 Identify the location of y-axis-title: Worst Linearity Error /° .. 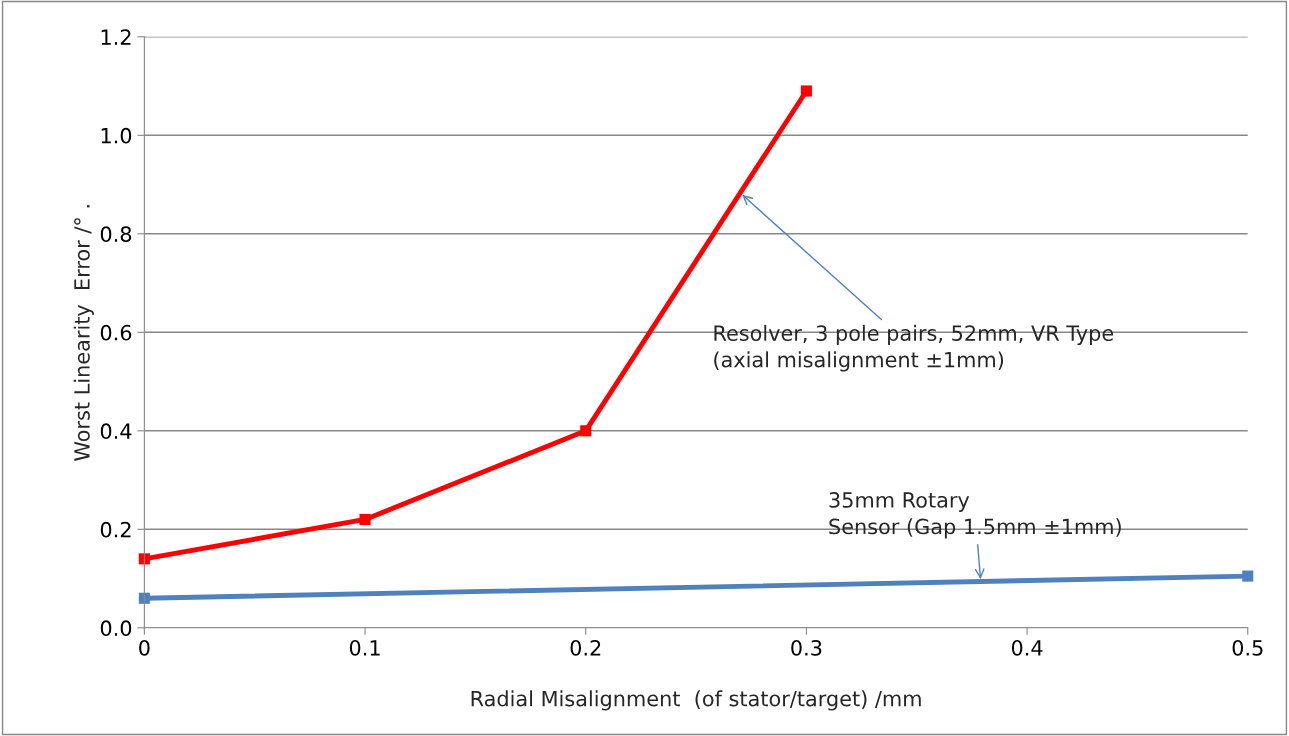
(83, 333).